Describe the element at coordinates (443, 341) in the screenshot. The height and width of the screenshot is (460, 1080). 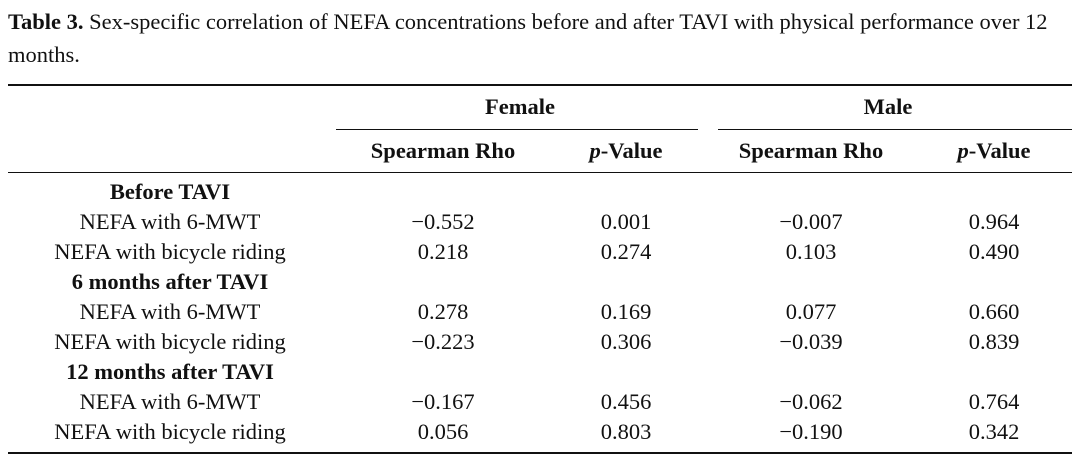
I see `table-cell: −0.223` at that location.